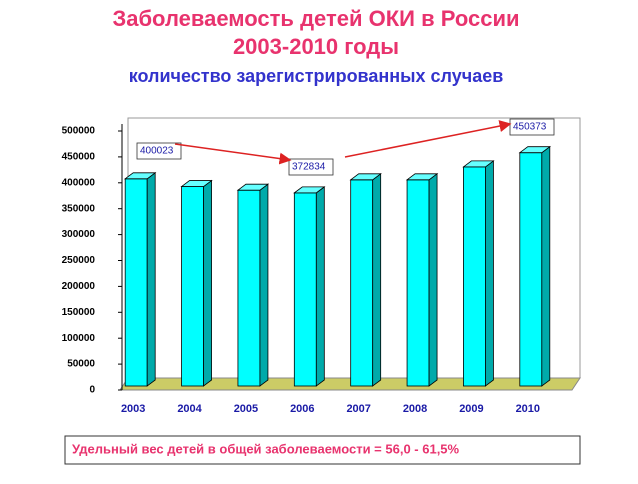 This screenshot has height=484, width=638. I want to click on y-tick-label: 200000, so click(79, 286).